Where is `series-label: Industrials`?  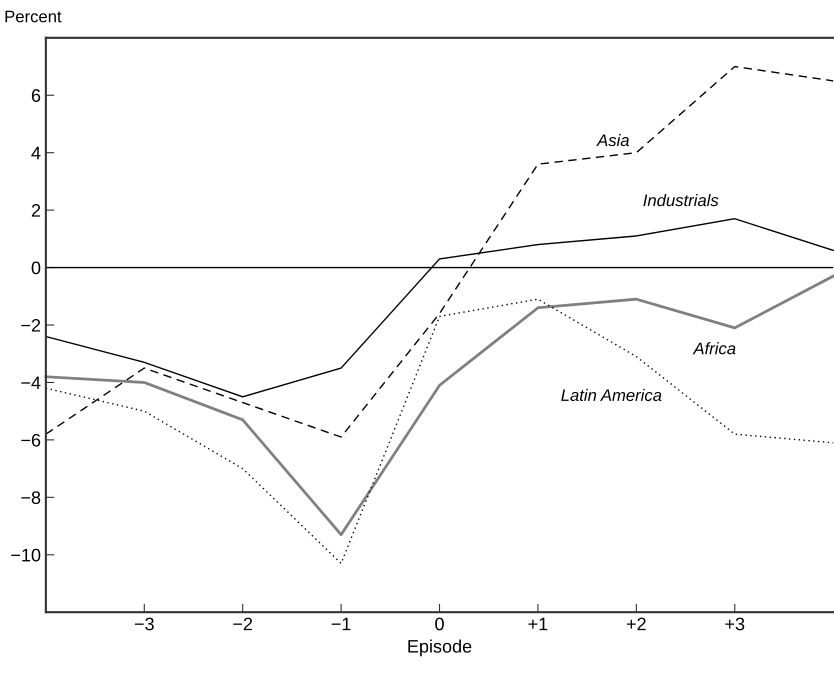
series-label: Industrials is located at coordinates (680, 200).